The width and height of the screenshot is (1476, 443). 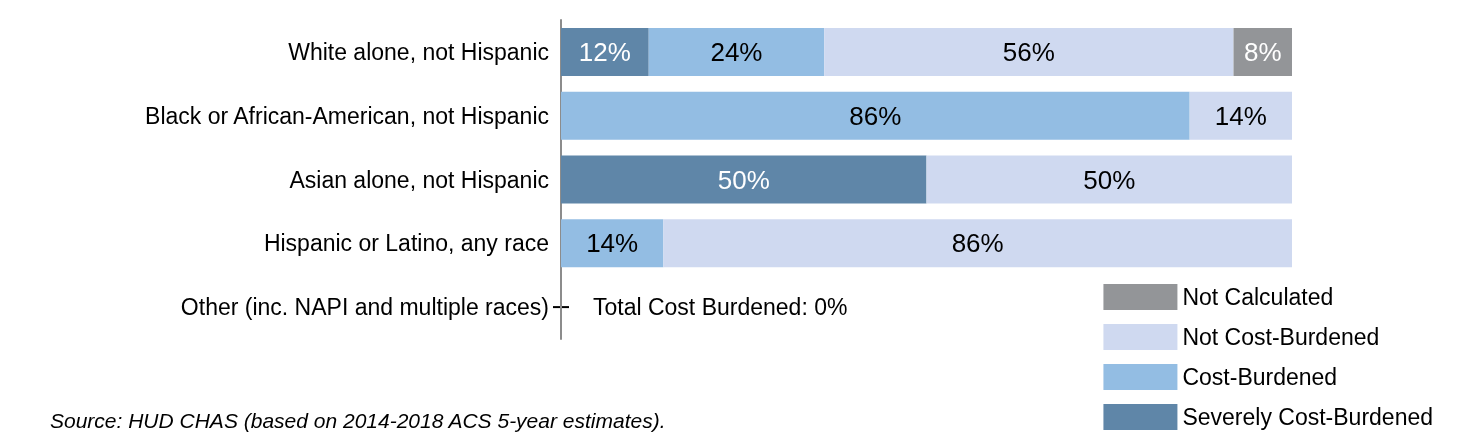 What do you see at coordinates (347, 115) in the screenshot?
I see `y-tick-label: Black or African-American, not Hispanic` at bounding box center [347, 115].